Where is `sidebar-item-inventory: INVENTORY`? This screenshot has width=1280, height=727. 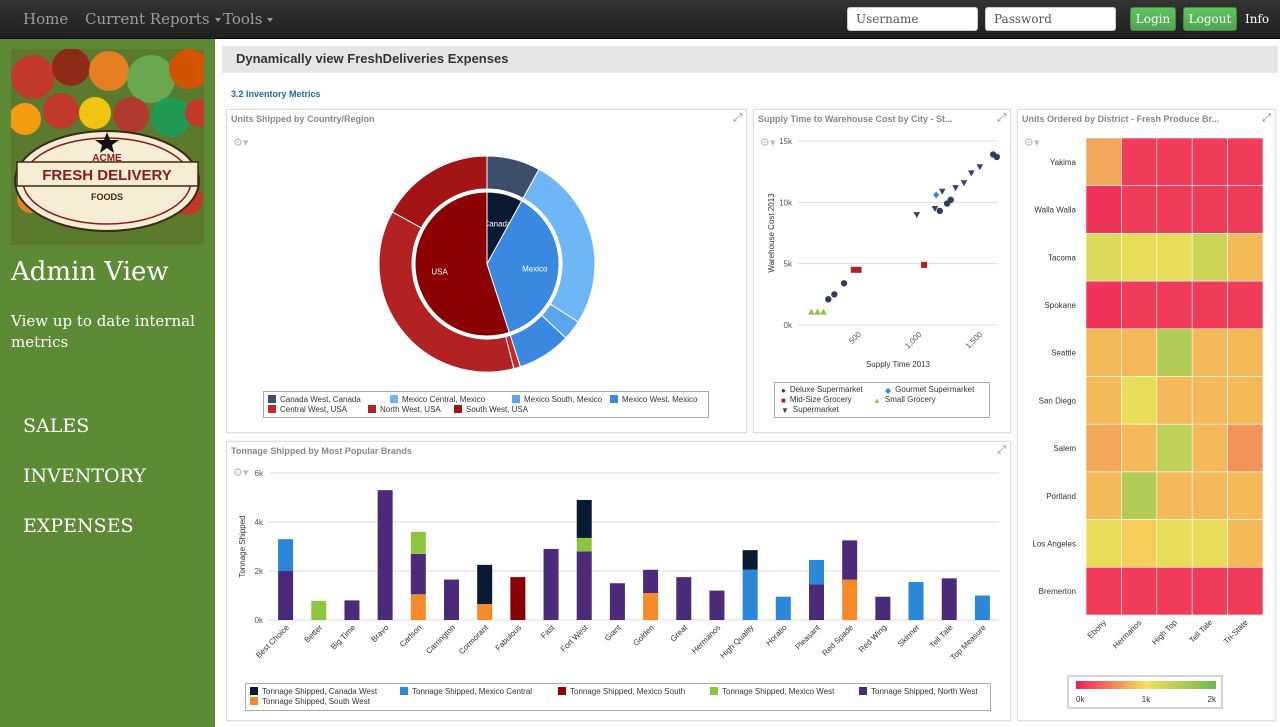
sidebar-item-inventory: INVENTORY is located at coordinates (84, 476).